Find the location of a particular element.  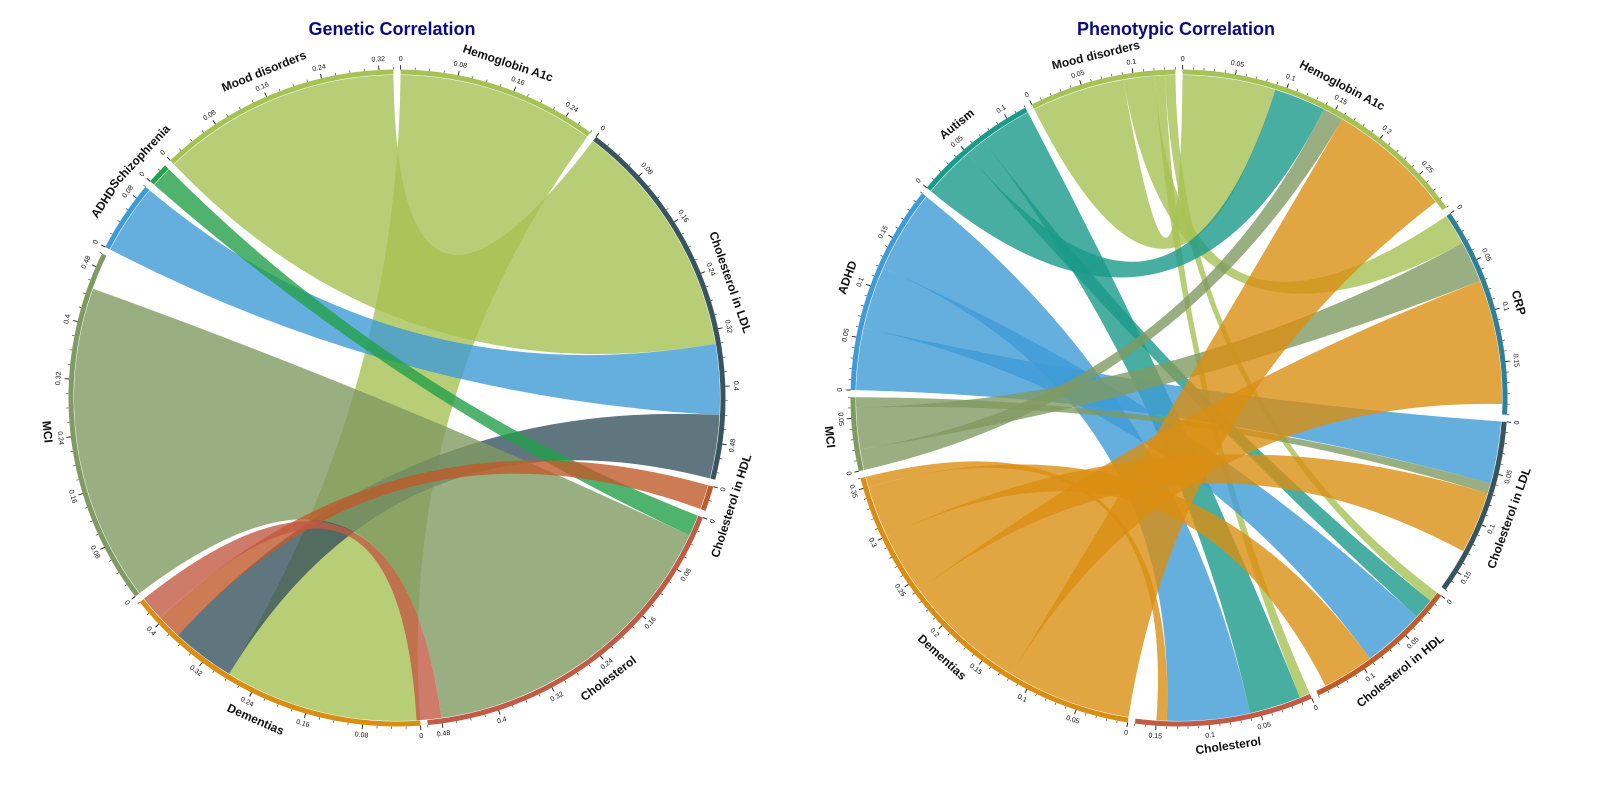

genetic-sector-track-cholesterol-in-ldl is located at coordinates (659, 308).